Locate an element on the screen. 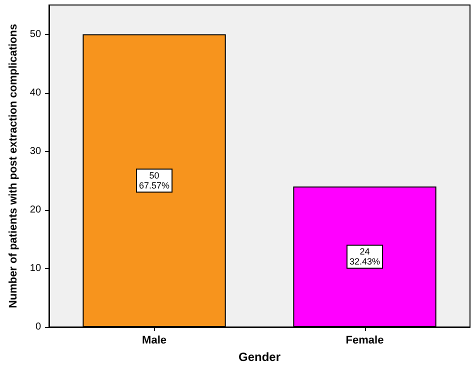 The height and width of the screenshot is (368, 474). data-label: 50 67.57% is located at coordinates (154, 180).